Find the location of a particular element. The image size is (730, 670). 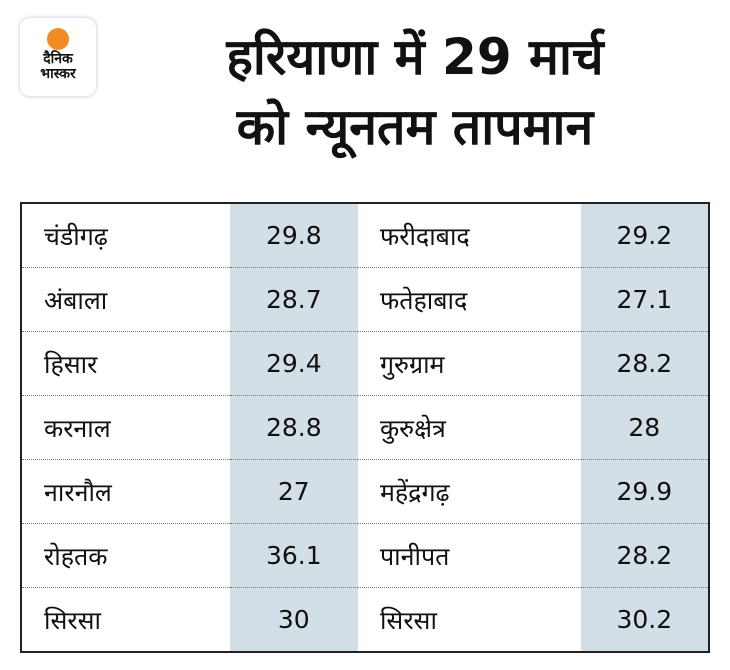

table-row: अंबाला 28.7 फतेहाबाद 27.1 is located at coordinates (365, 299).